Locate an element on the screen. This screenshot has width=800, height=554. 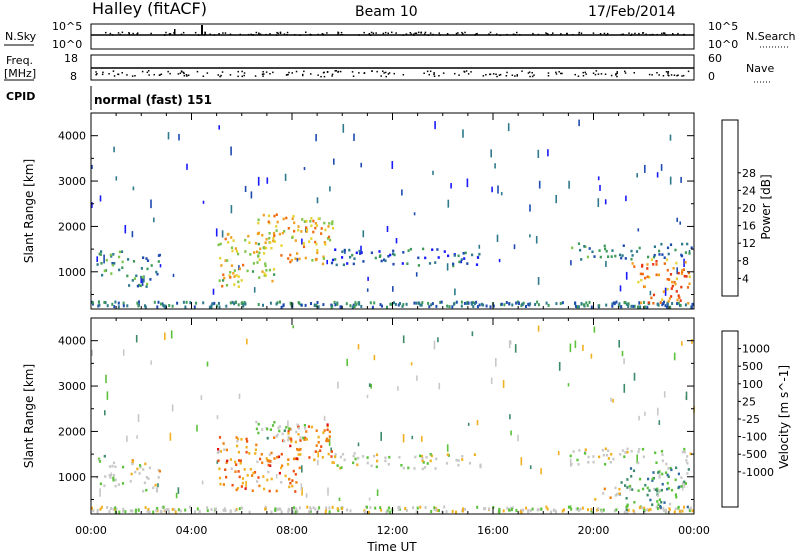
colorbar-tick-label: 28 is located at coordinates (749, 173).